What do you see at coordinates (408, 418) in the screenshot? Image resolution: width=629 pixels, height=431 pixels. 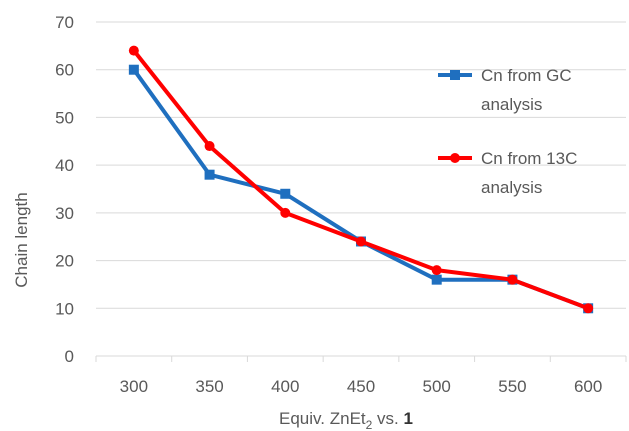 I see `x-axis-title-bold: 1` at bounding box center [408, 418].